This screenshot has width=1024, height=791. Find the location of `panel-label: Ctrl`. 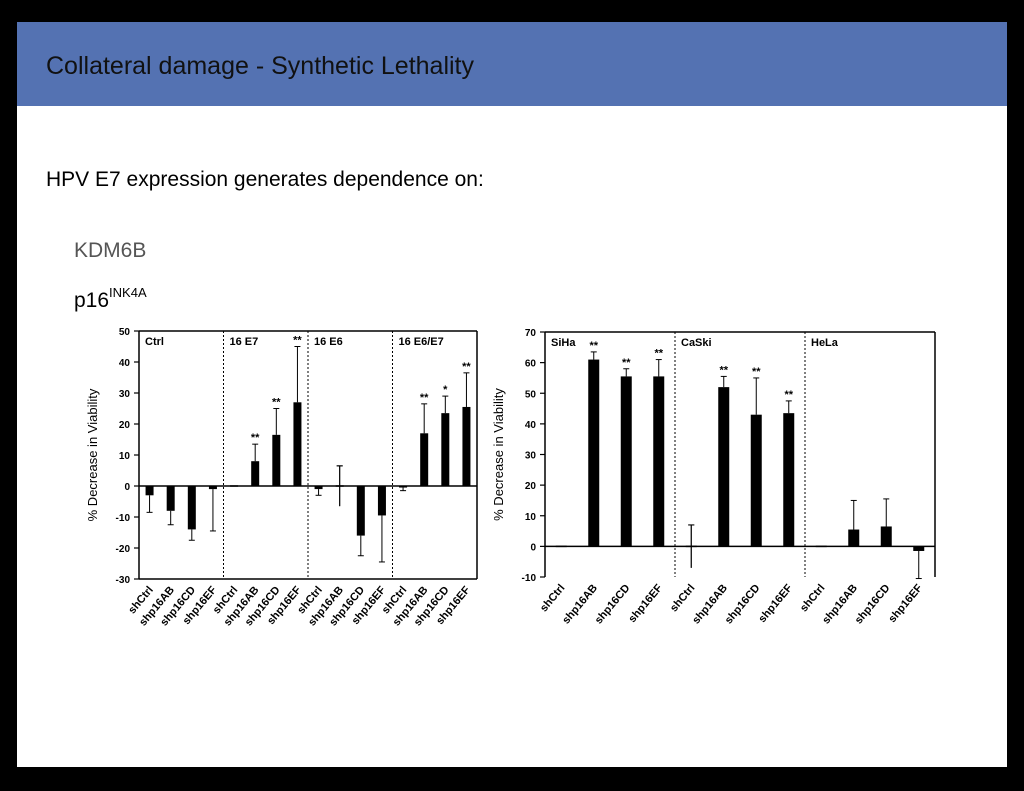

panel-label: Ctrl is located at coordinates (154, 342).